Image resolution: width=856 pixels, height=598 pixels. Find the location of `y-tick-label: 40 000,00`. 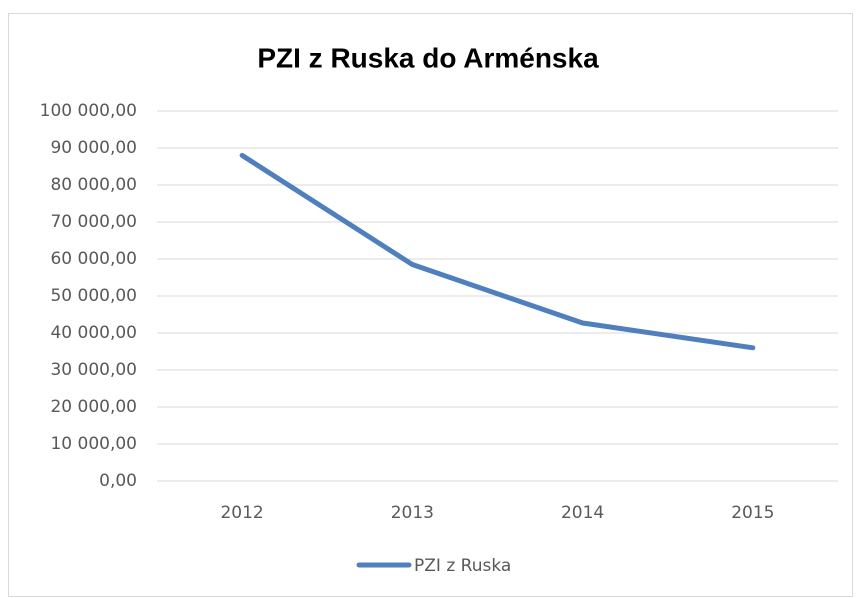

y-tick-label: 40 000,00 is located at coordinates (93, 333).